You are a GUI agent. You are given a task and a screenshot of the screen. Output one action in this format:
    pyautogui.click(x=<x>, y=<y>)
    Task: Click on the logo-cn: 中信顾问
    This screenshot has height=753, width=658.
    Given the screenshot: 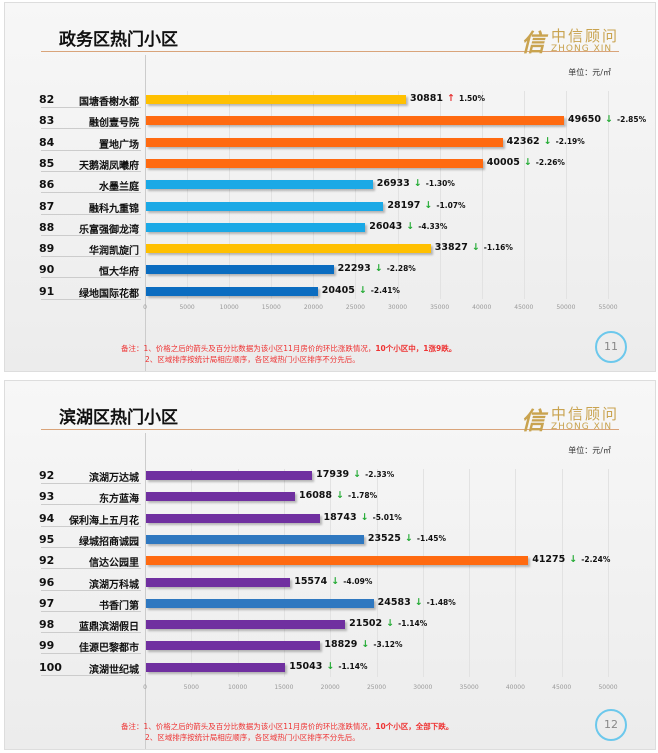 What is the action you would take?
    pyautogui.click(x=584, y=413)
    